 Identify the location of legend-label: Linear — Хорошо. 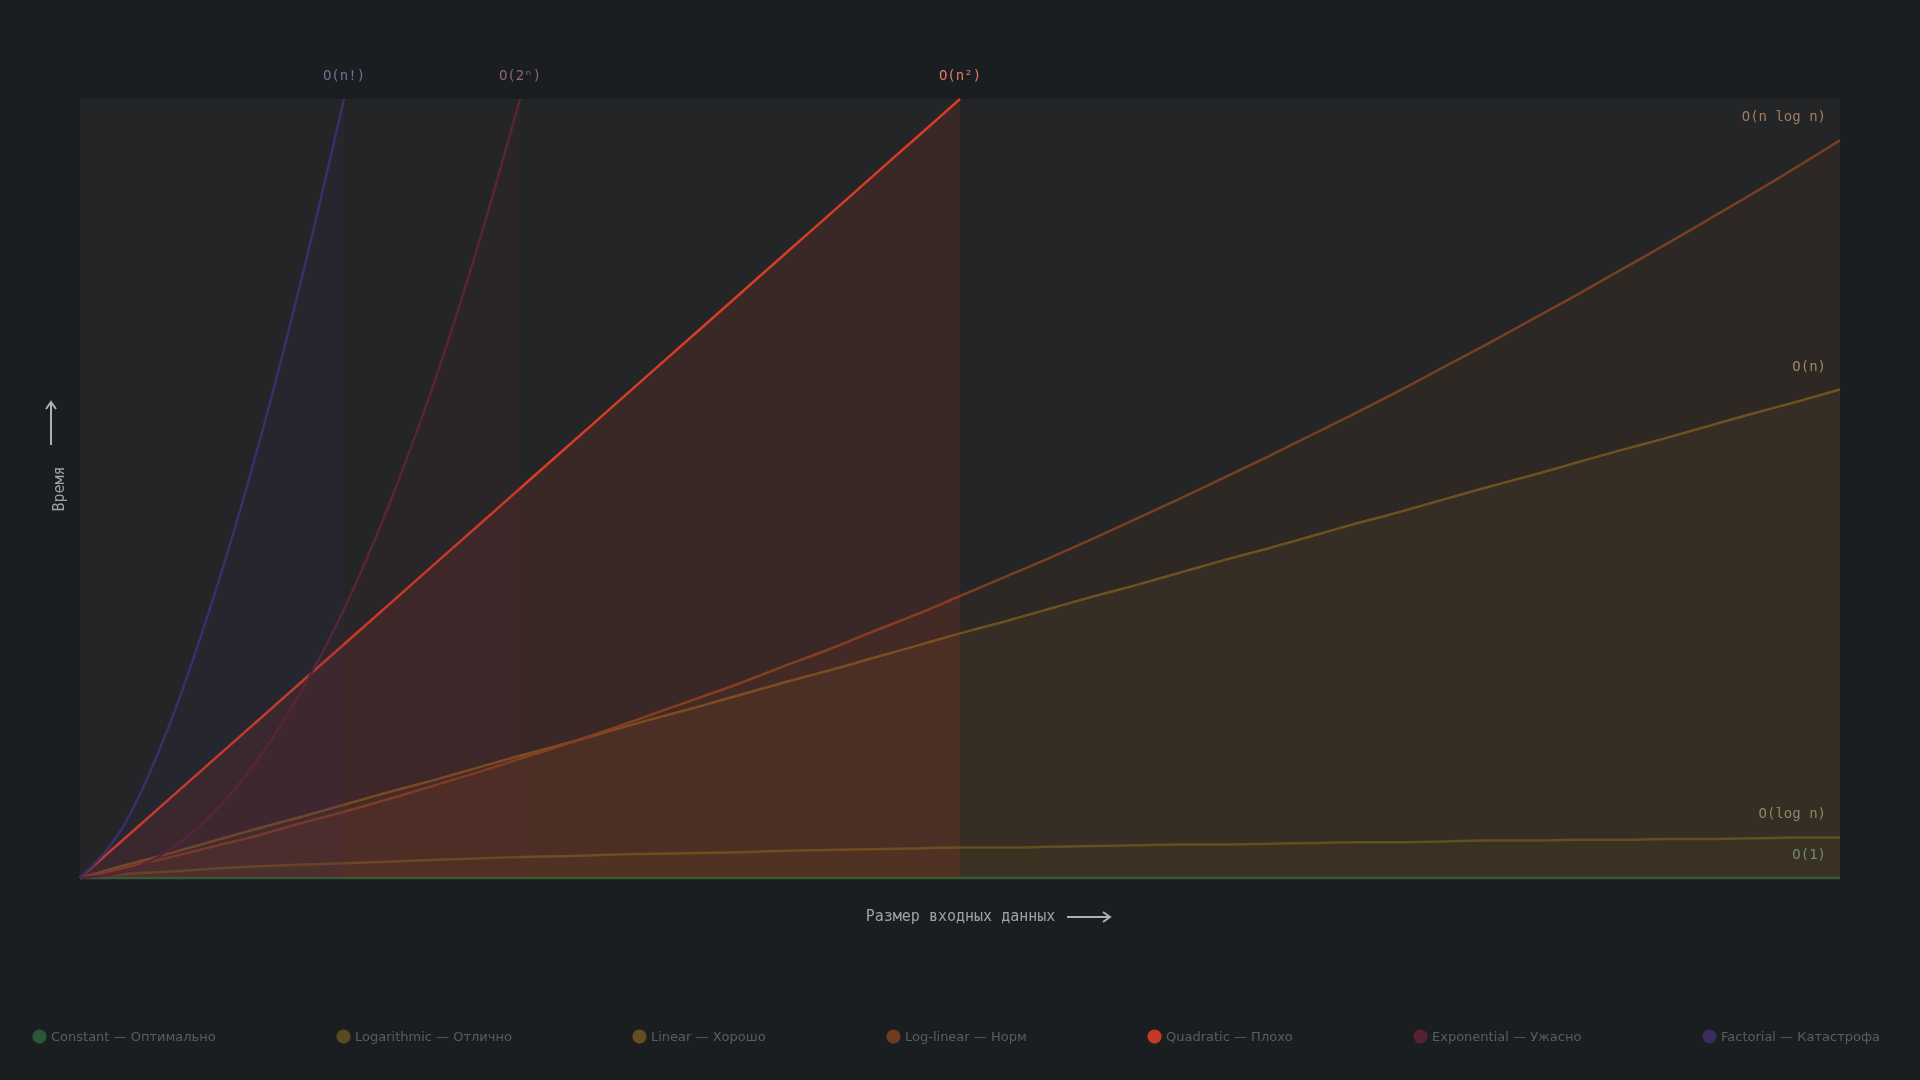
(708, 1036).